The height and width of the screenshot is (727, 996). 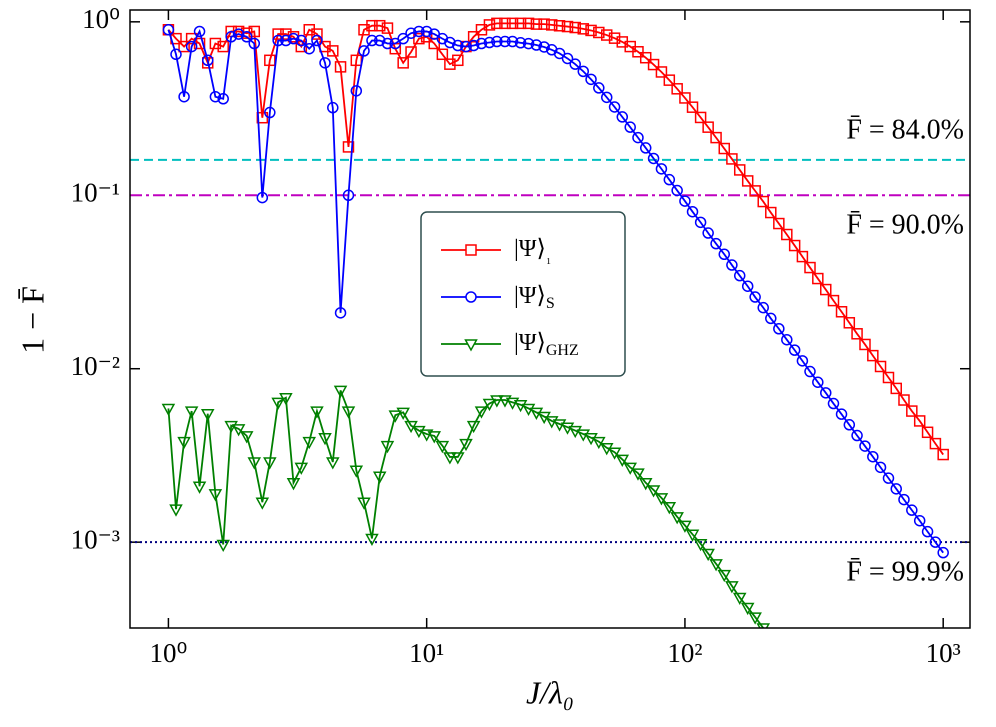 I want to click on legend-label: |Ψ⟩GHZ, so click(x=546, y=344).